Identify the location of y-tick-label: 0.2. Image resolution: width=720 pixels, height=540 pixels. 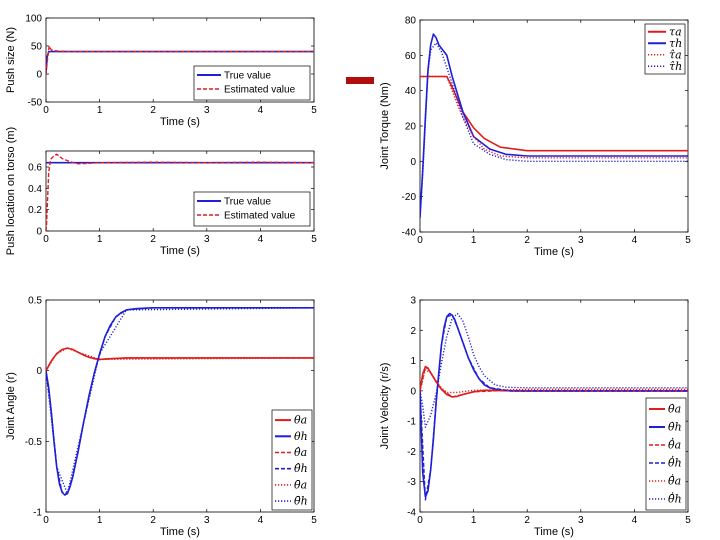
(35, 210).